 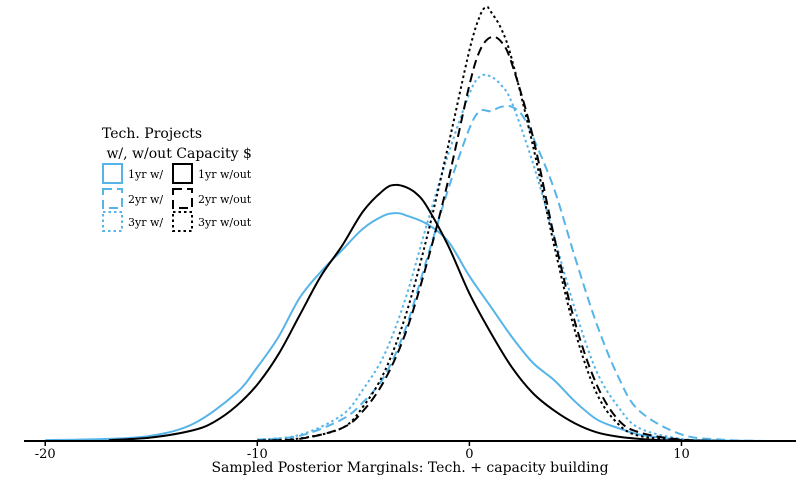 I want to click on legend-label: 3yr w/, so click(x=145, y=222).